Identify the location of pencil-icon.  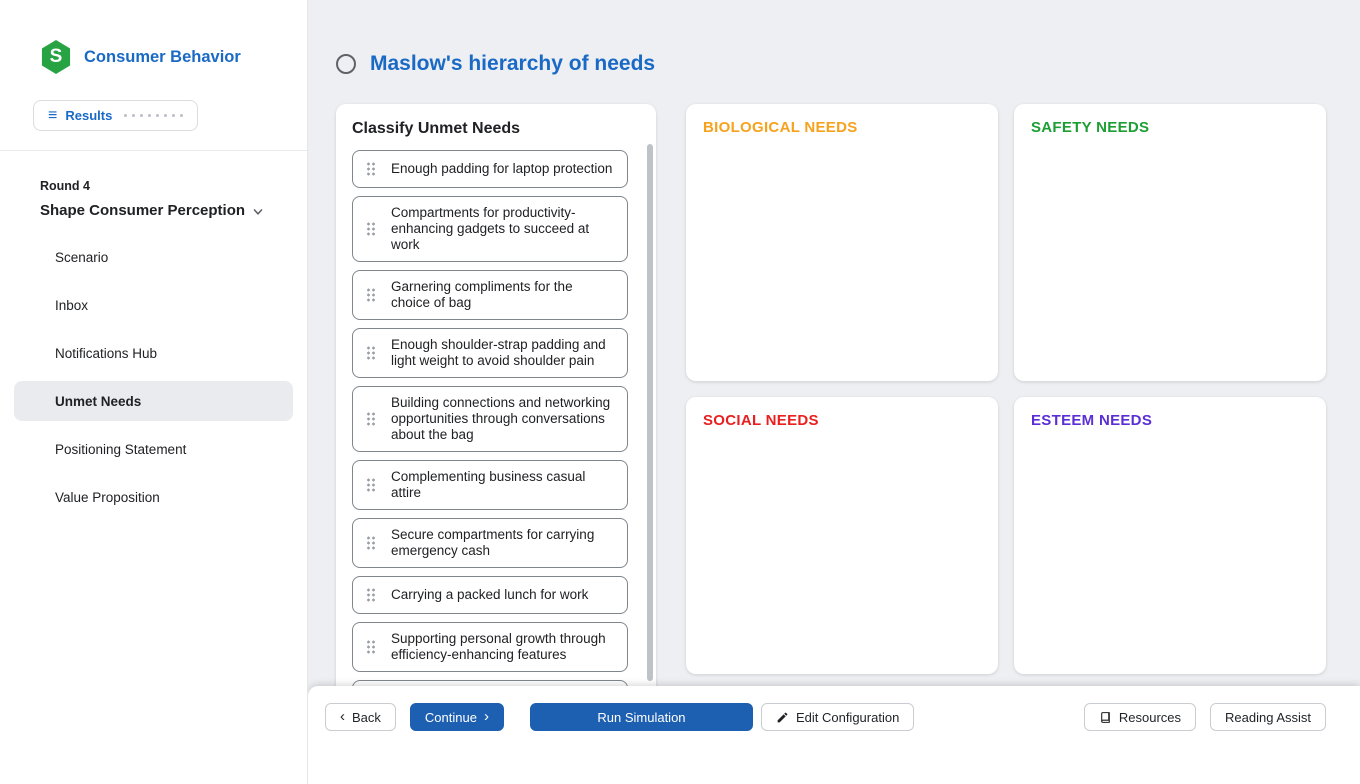
(782, 717).